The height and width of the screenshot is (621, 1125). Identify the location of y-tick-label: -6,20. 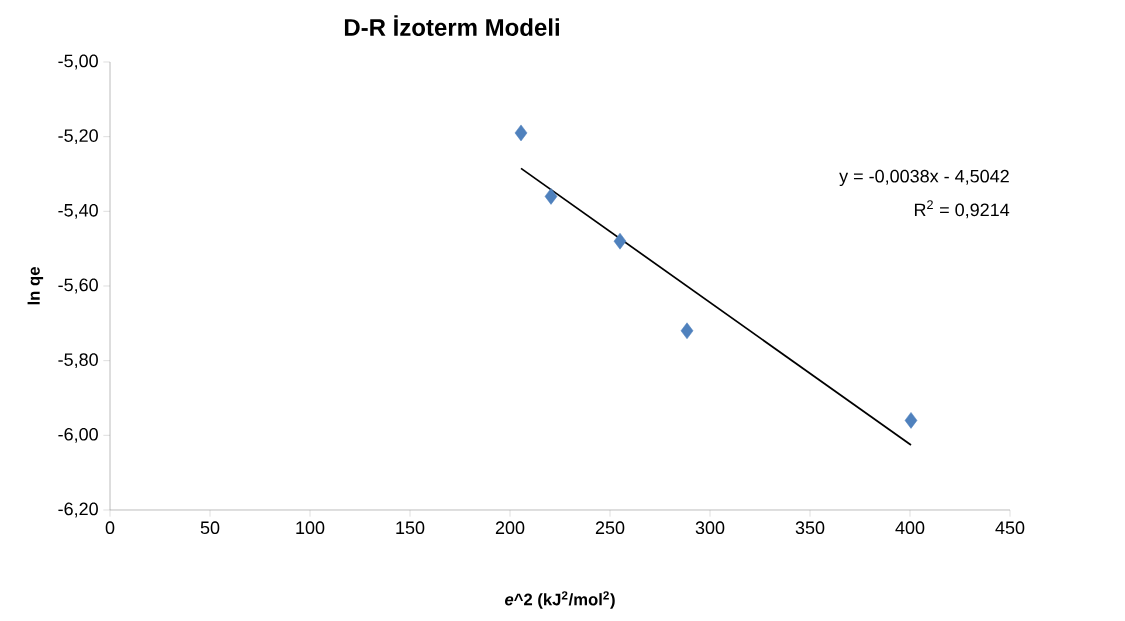
(78, 510).